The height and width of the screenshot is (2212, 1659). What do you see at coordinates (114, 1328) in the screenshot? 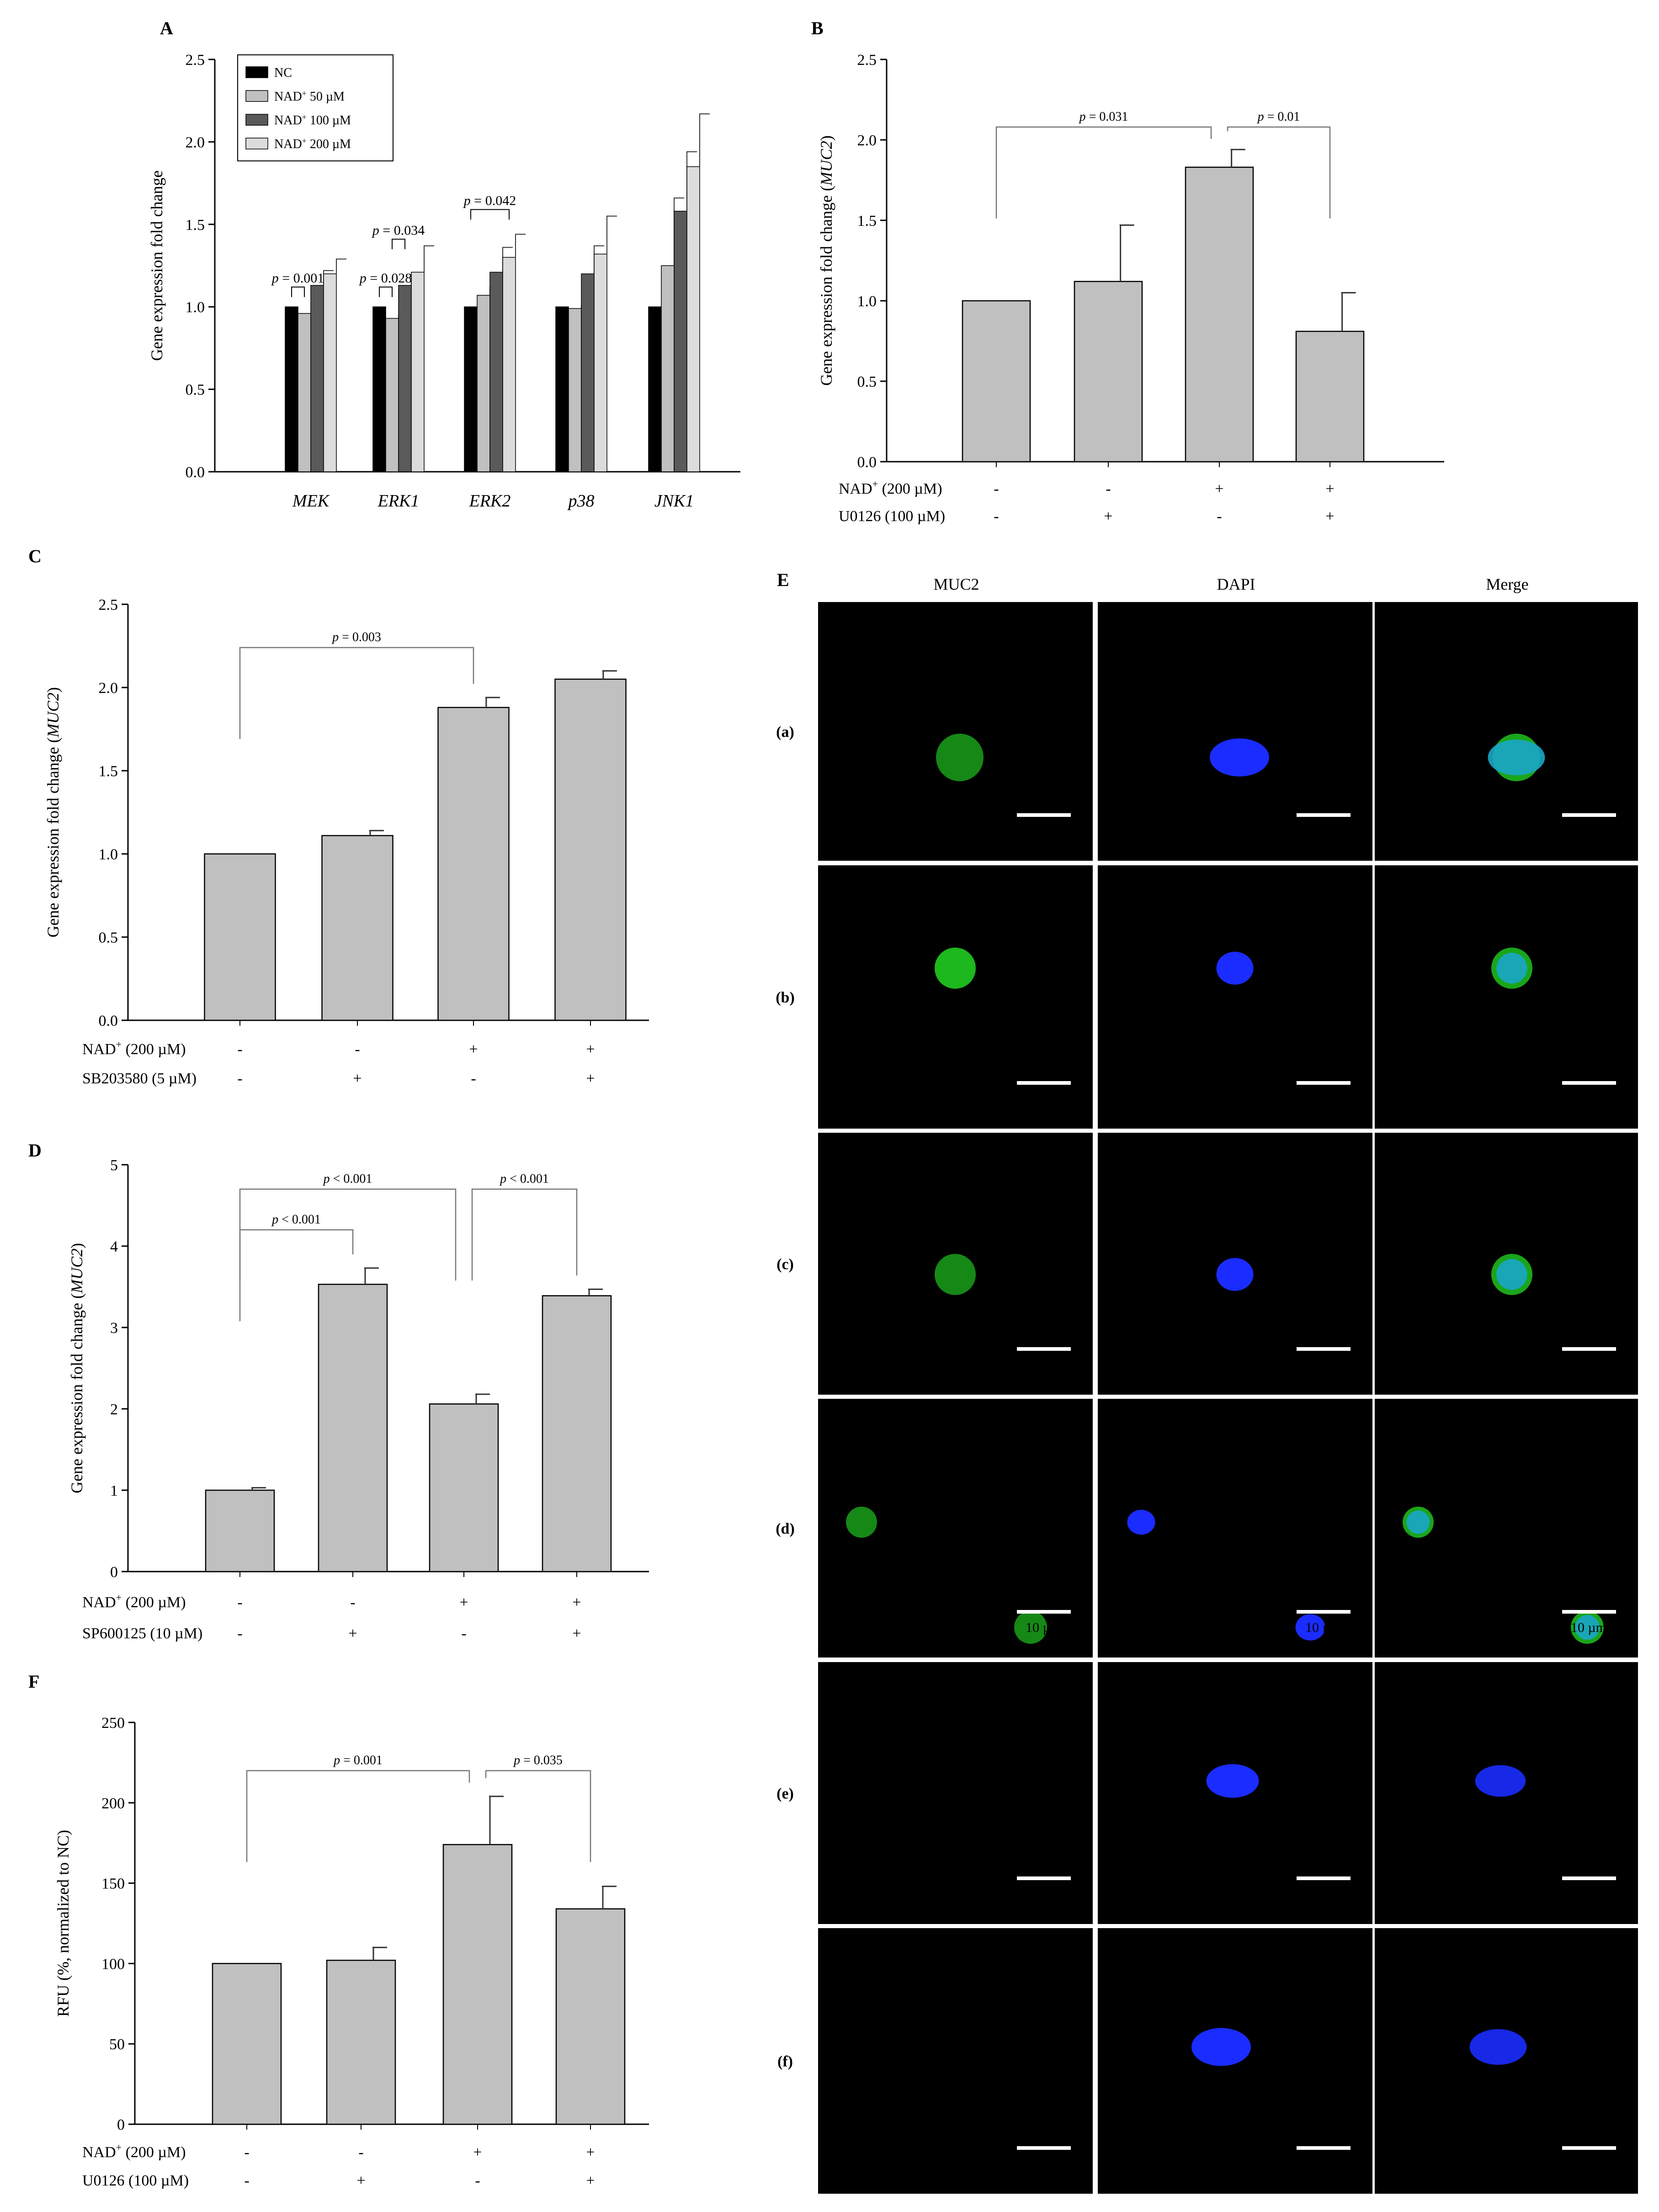
I see `y-tick-label: 3` at bounding box center [114, 1328].